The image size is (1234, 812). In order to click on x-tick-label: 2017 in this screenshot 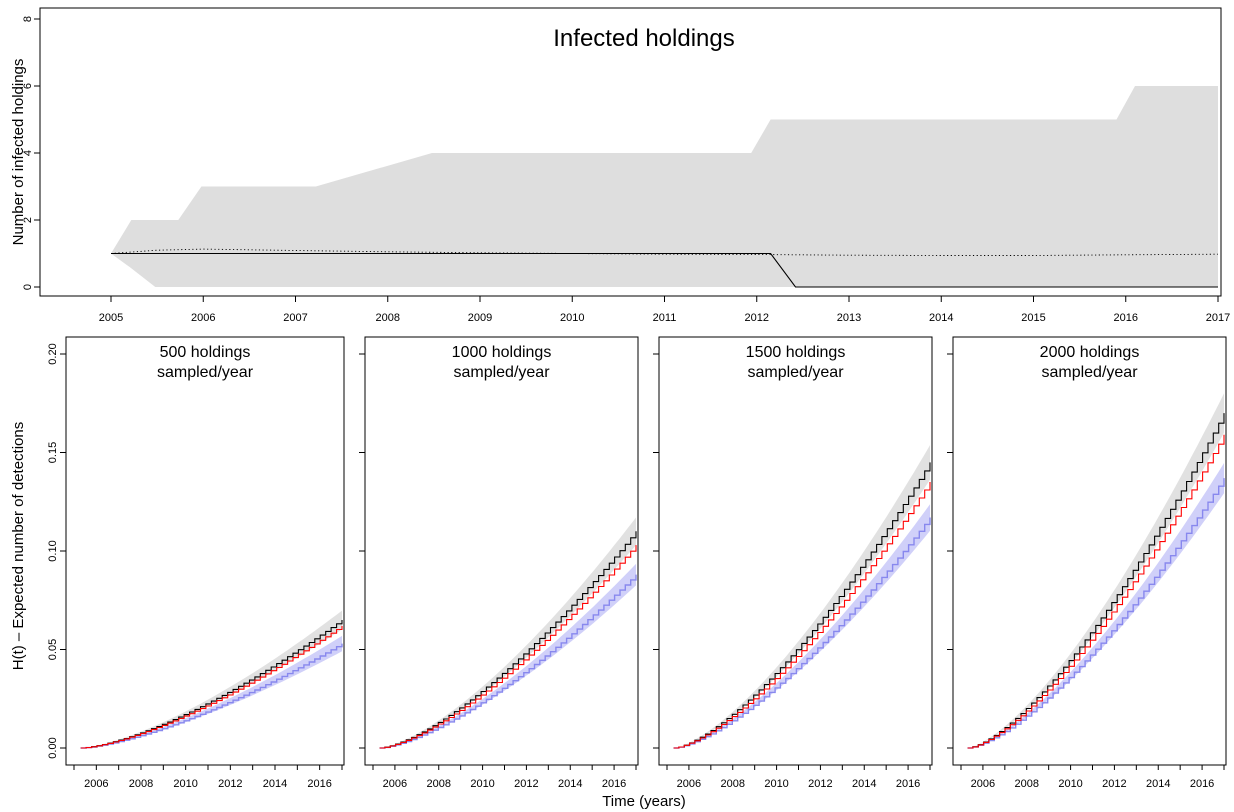, I will do `click(1218, 318)`.